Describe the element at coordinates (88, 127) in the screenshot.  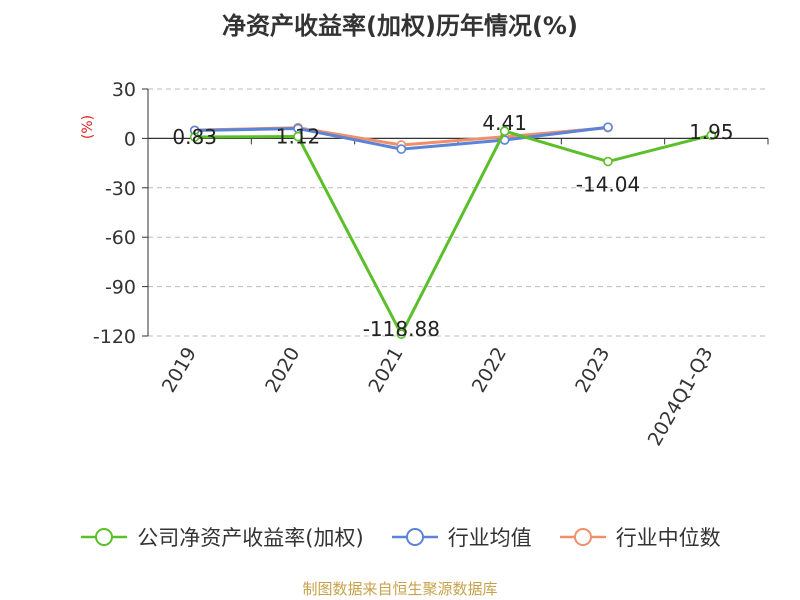
I see `y-unit-label: (%)` at that location.